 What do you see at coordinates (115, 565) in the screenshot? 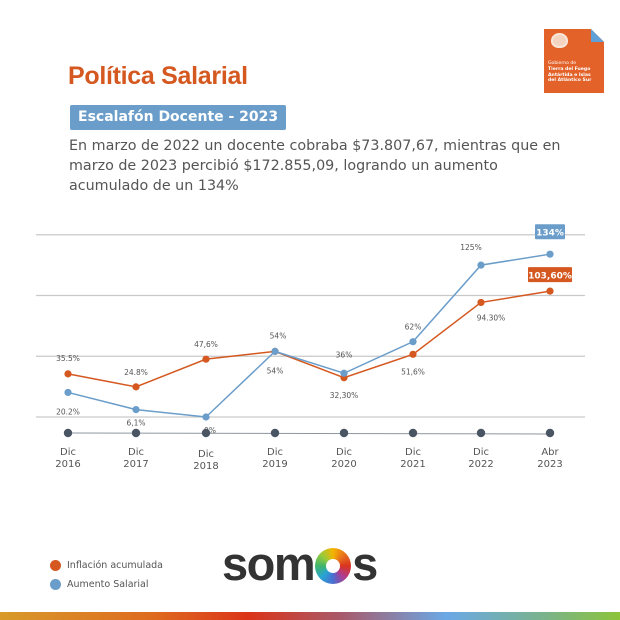
I see `legend-label-inflation: Inflación acumulada` at bounding box center [115, 565].